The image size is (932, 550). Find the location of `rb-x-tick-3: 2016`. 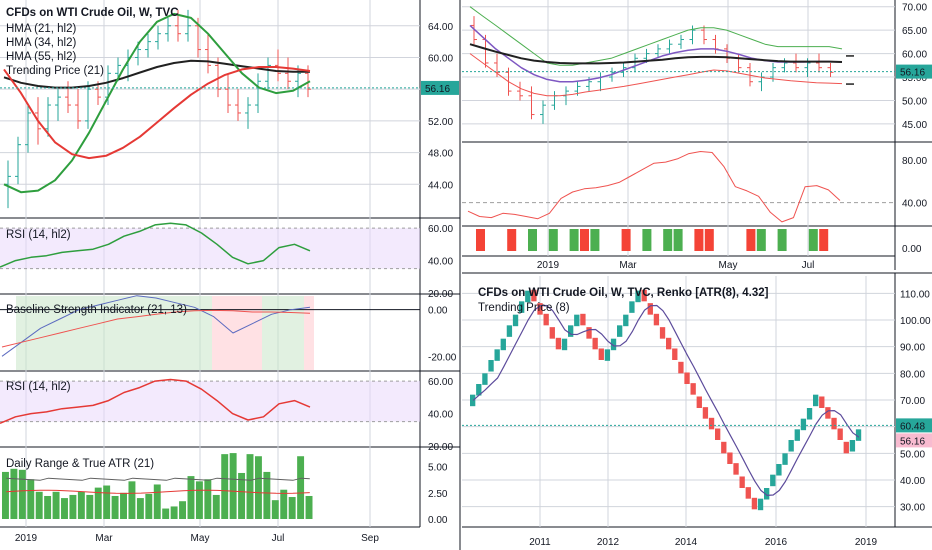

rb-x-tick-3: 2016 is located at coordinates (776, 542).